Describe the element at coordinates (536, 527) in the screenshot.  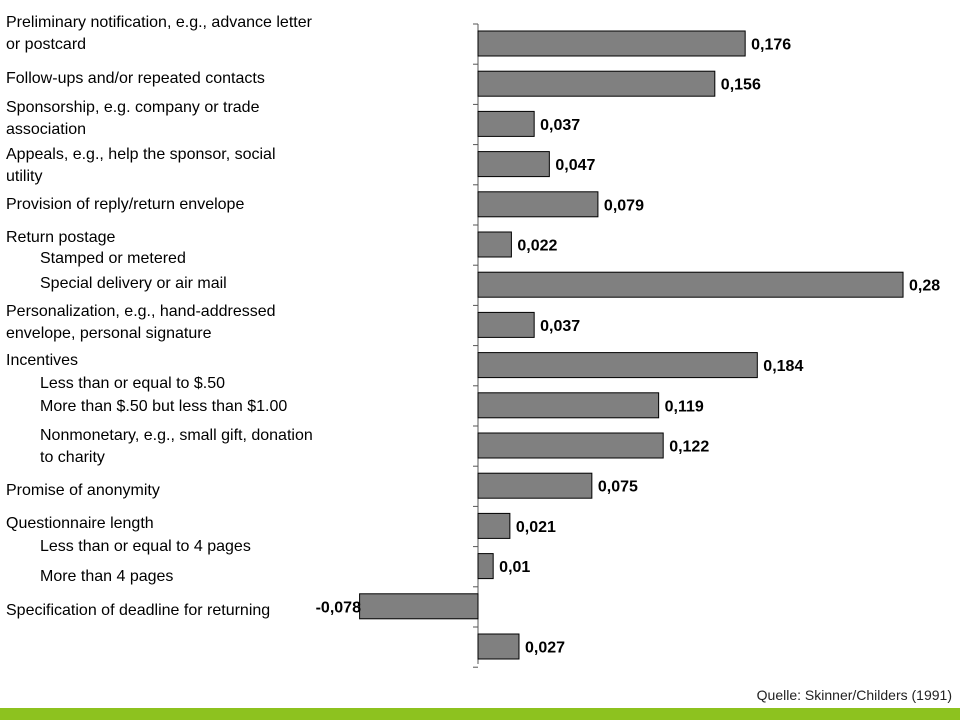
I see `value-label: 0,021` at that location.